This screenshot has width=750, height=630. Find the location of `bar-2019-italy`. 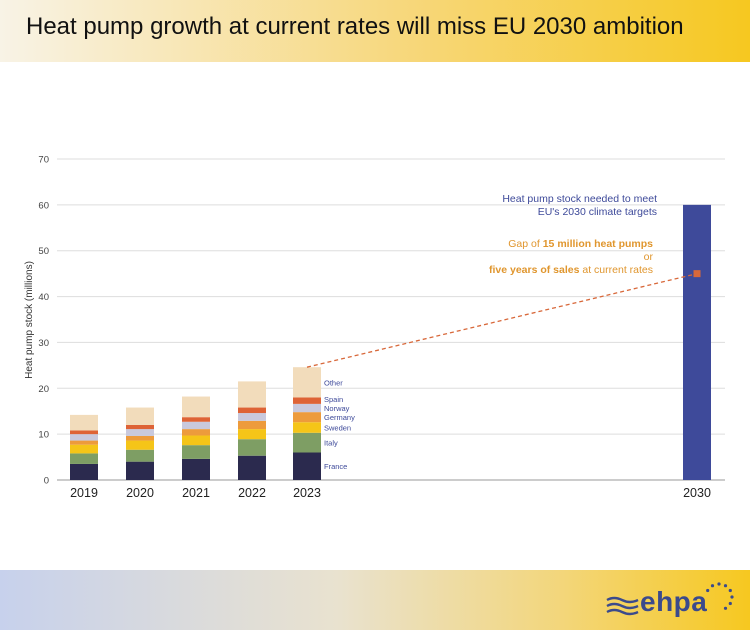

bar-2019-italy is located at coordinates (84, 458).